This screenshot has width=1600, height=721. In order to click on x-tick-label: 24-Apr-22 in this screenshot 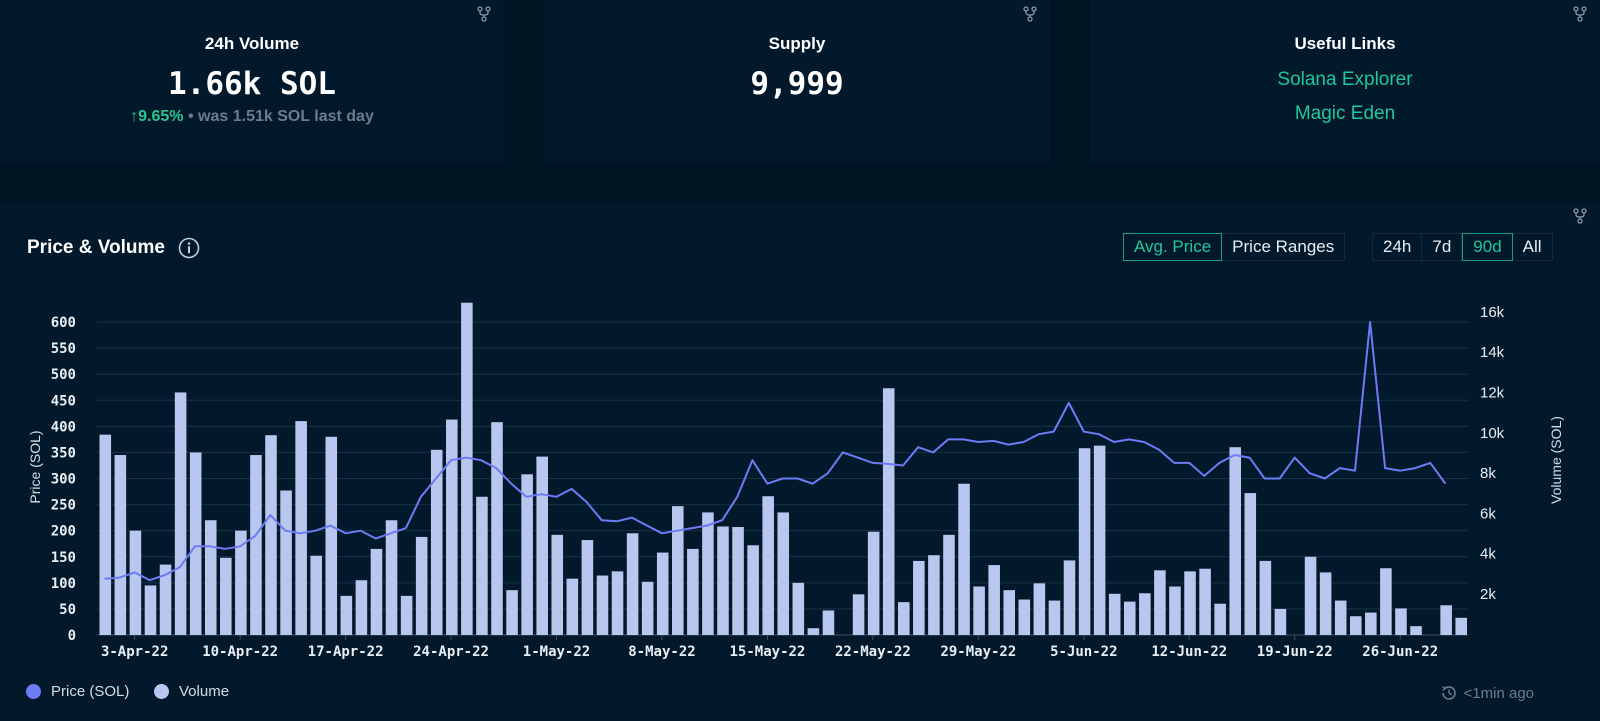, I will do `click(451, 652)`.